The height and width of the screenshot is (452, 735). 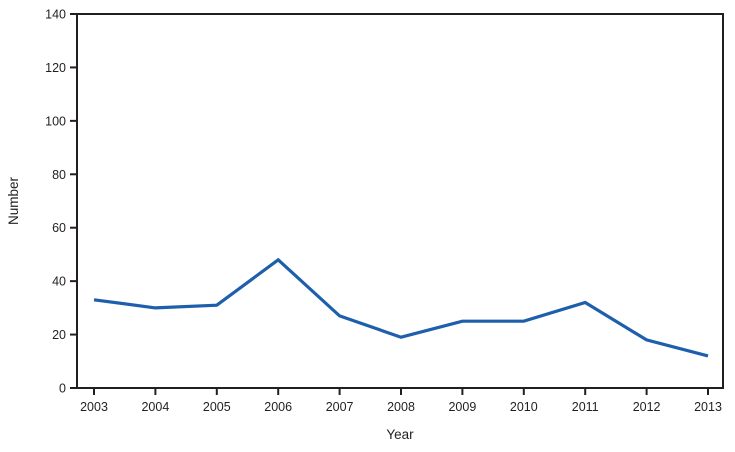 I want to click on x-tick-label: 2006, so click(x=278, y=407).